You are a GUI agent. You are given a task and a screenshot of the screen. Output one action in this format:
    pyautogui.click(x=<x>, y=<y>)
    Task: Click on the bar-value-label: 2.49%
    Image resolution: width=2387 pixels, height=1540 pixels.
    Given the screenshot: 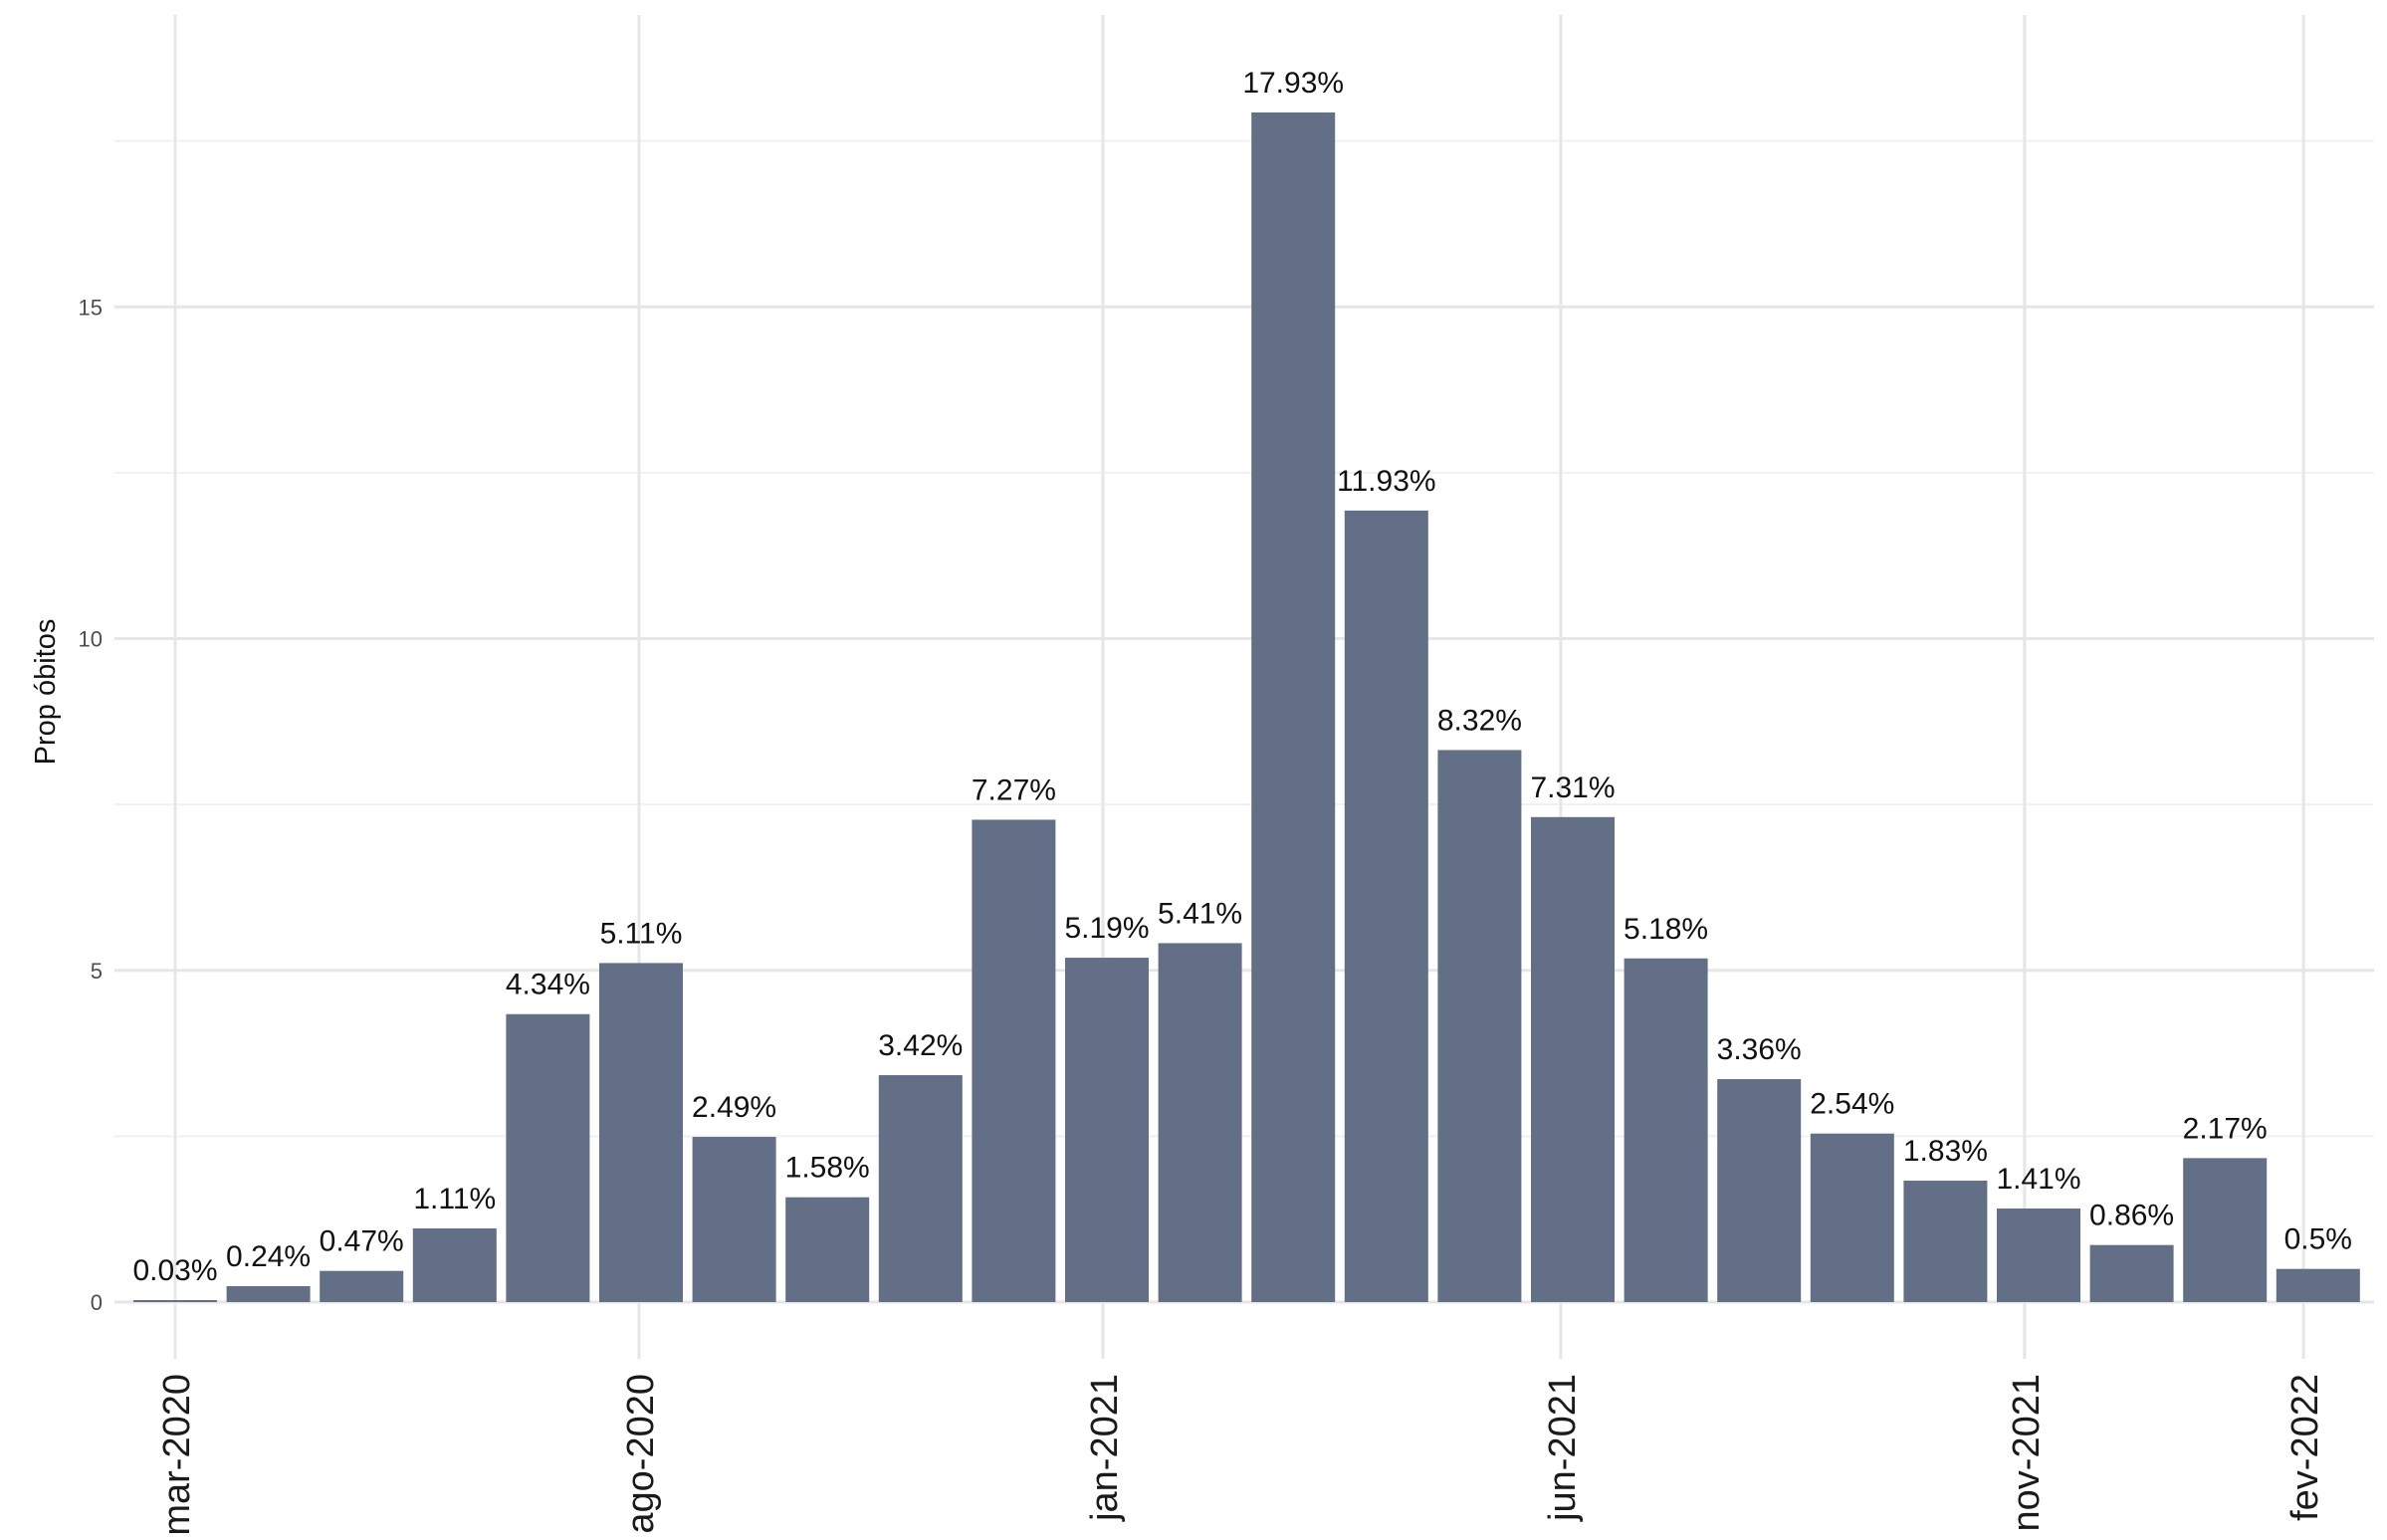 What is the action you would take?
    pyautogui.click(x=734, y=1107)
    